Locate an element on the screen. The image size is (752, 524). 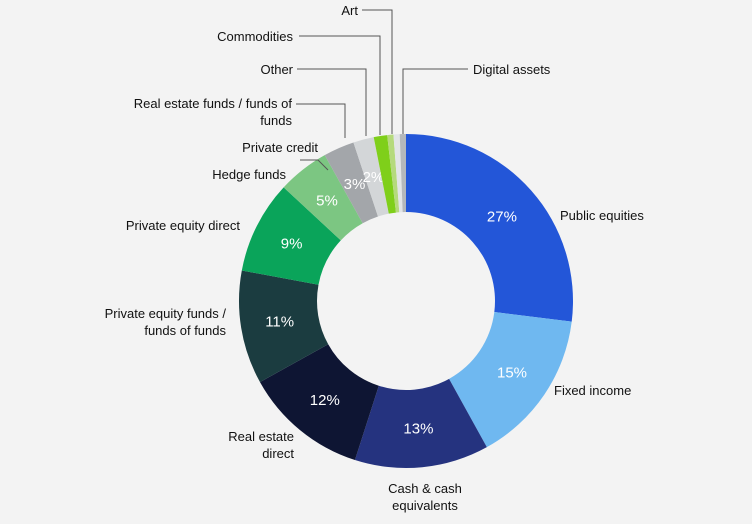
label-hedge-funds: Hedge funds is located at coordinates (249, 174).